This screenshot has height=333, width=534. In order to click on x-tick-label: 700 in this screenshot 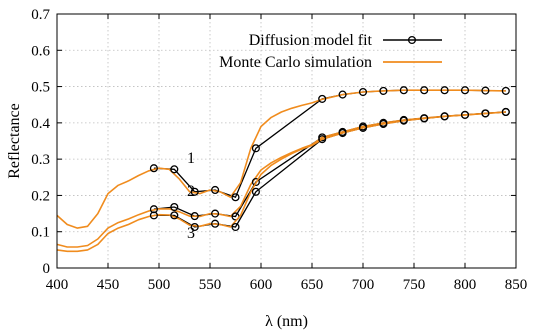, I will do `click(363, 285)`.